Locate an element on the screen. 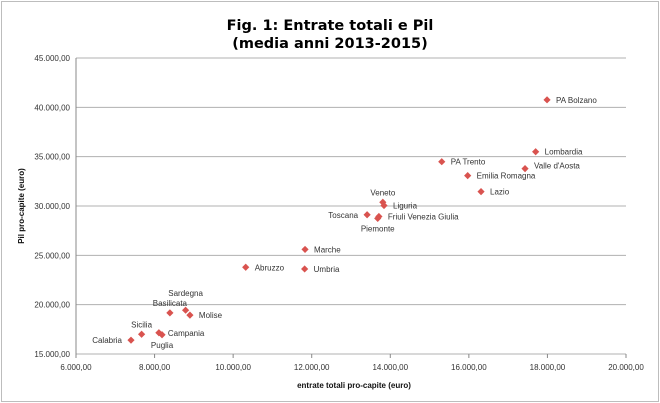  data-label: Sicilia is located at coordinates (141, 324).